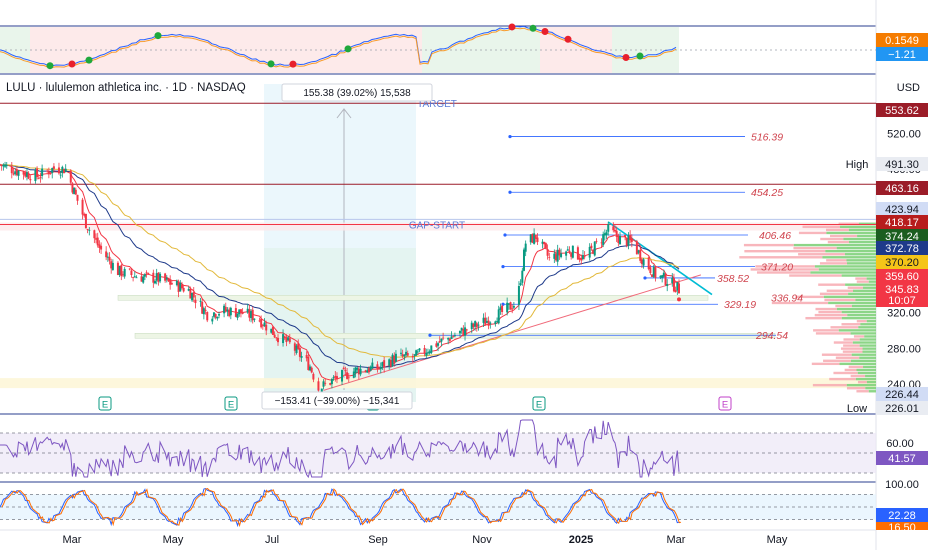 The height and width of the screenshot is (550, 932). What do you see at coordinates (902, 528) in the screenshot?
I see `stoch-value-label: 16.50` at bounding box center [902, 528].